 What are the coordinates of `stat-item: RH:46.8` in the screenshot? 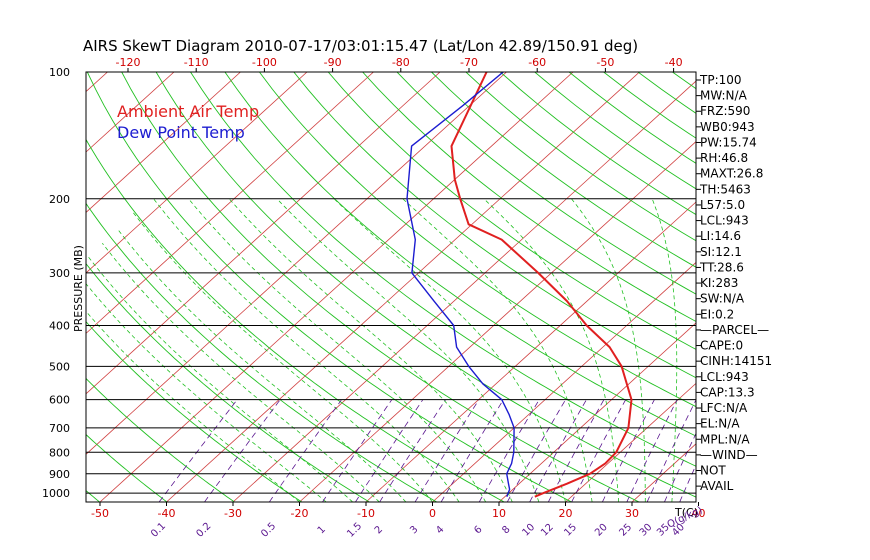 It's located at (724, 158).